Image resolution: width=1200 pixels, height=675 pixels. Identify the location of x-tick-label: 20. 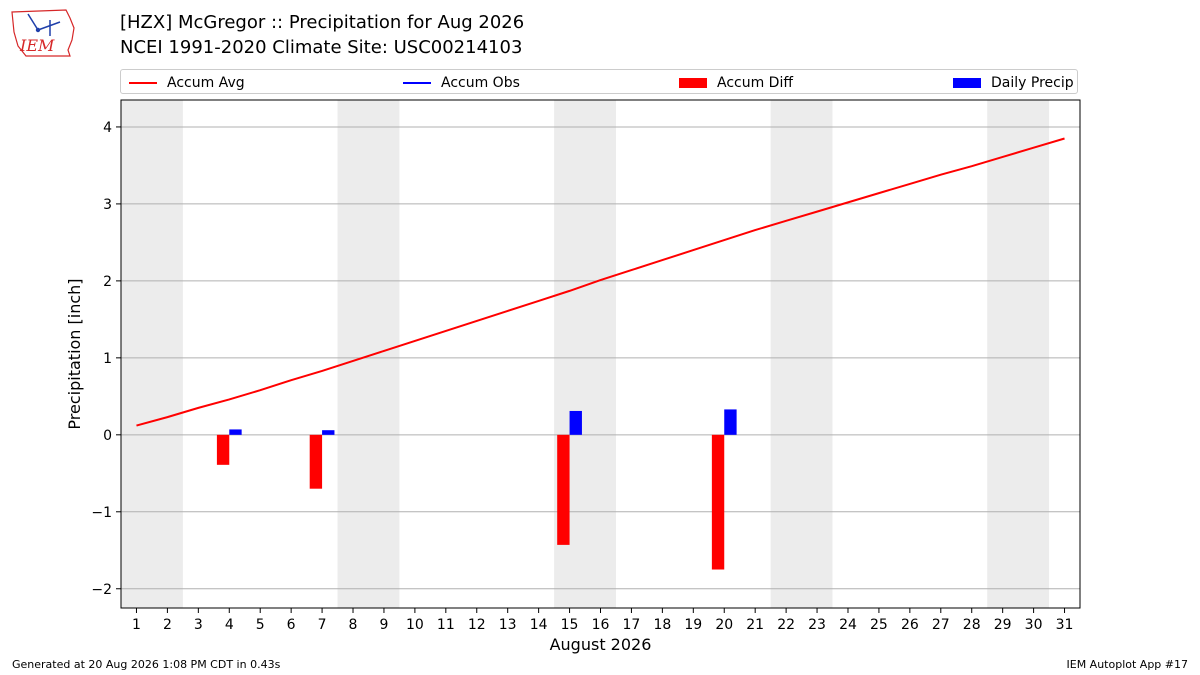
(724, 625).